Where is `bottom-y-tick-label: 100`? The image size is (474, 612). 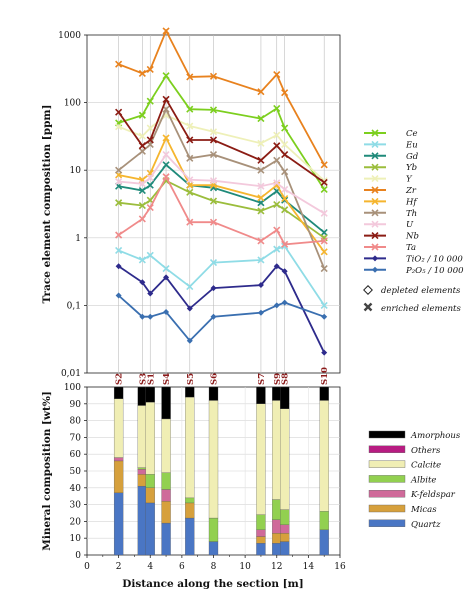
bottom-y-tick-label: 100 is located at coordinates (72, 388).